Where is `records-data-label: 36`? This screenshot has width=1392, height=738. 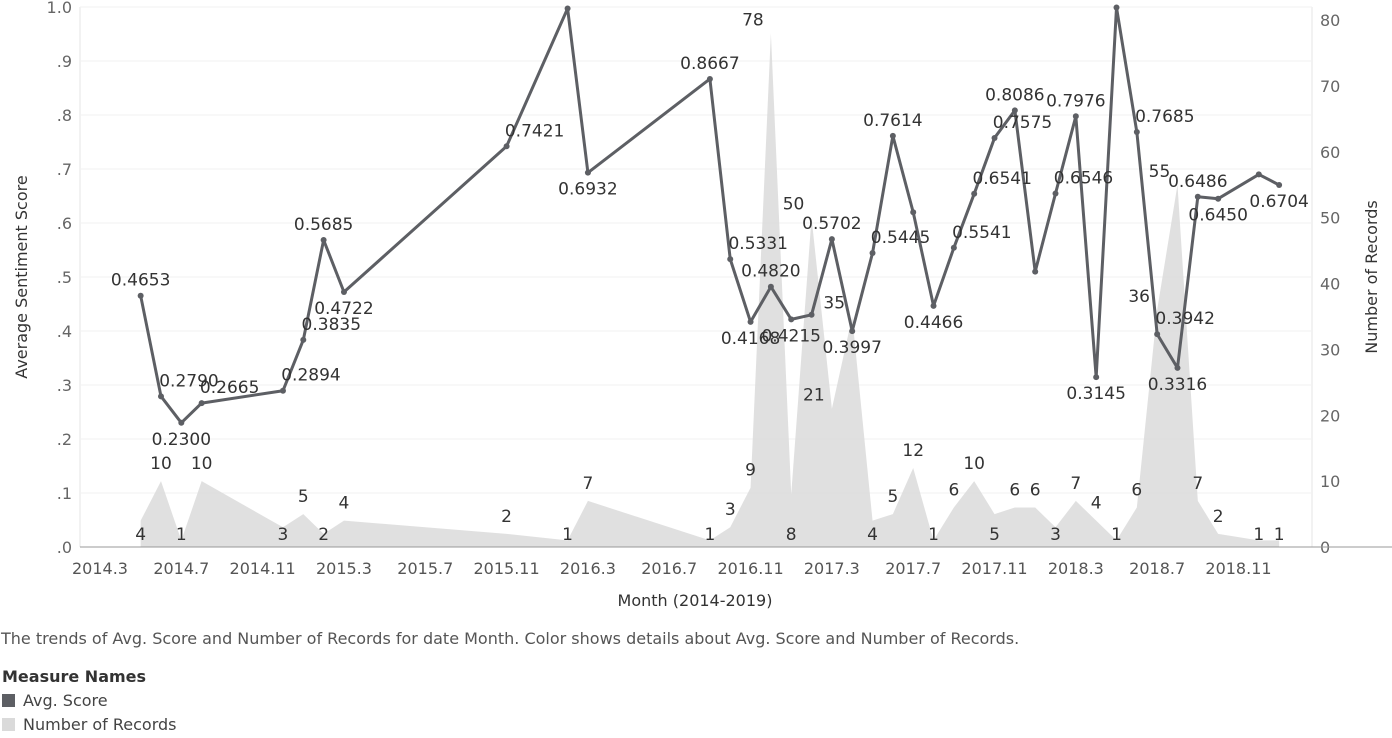
records-data-label: 36 is located at coordinates (1139, 297).